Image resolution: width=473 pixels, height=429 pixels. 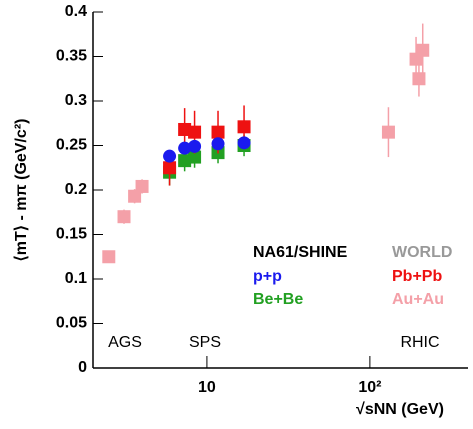 I want to click on legend-entry: p+p, so click(x=267, y=276).